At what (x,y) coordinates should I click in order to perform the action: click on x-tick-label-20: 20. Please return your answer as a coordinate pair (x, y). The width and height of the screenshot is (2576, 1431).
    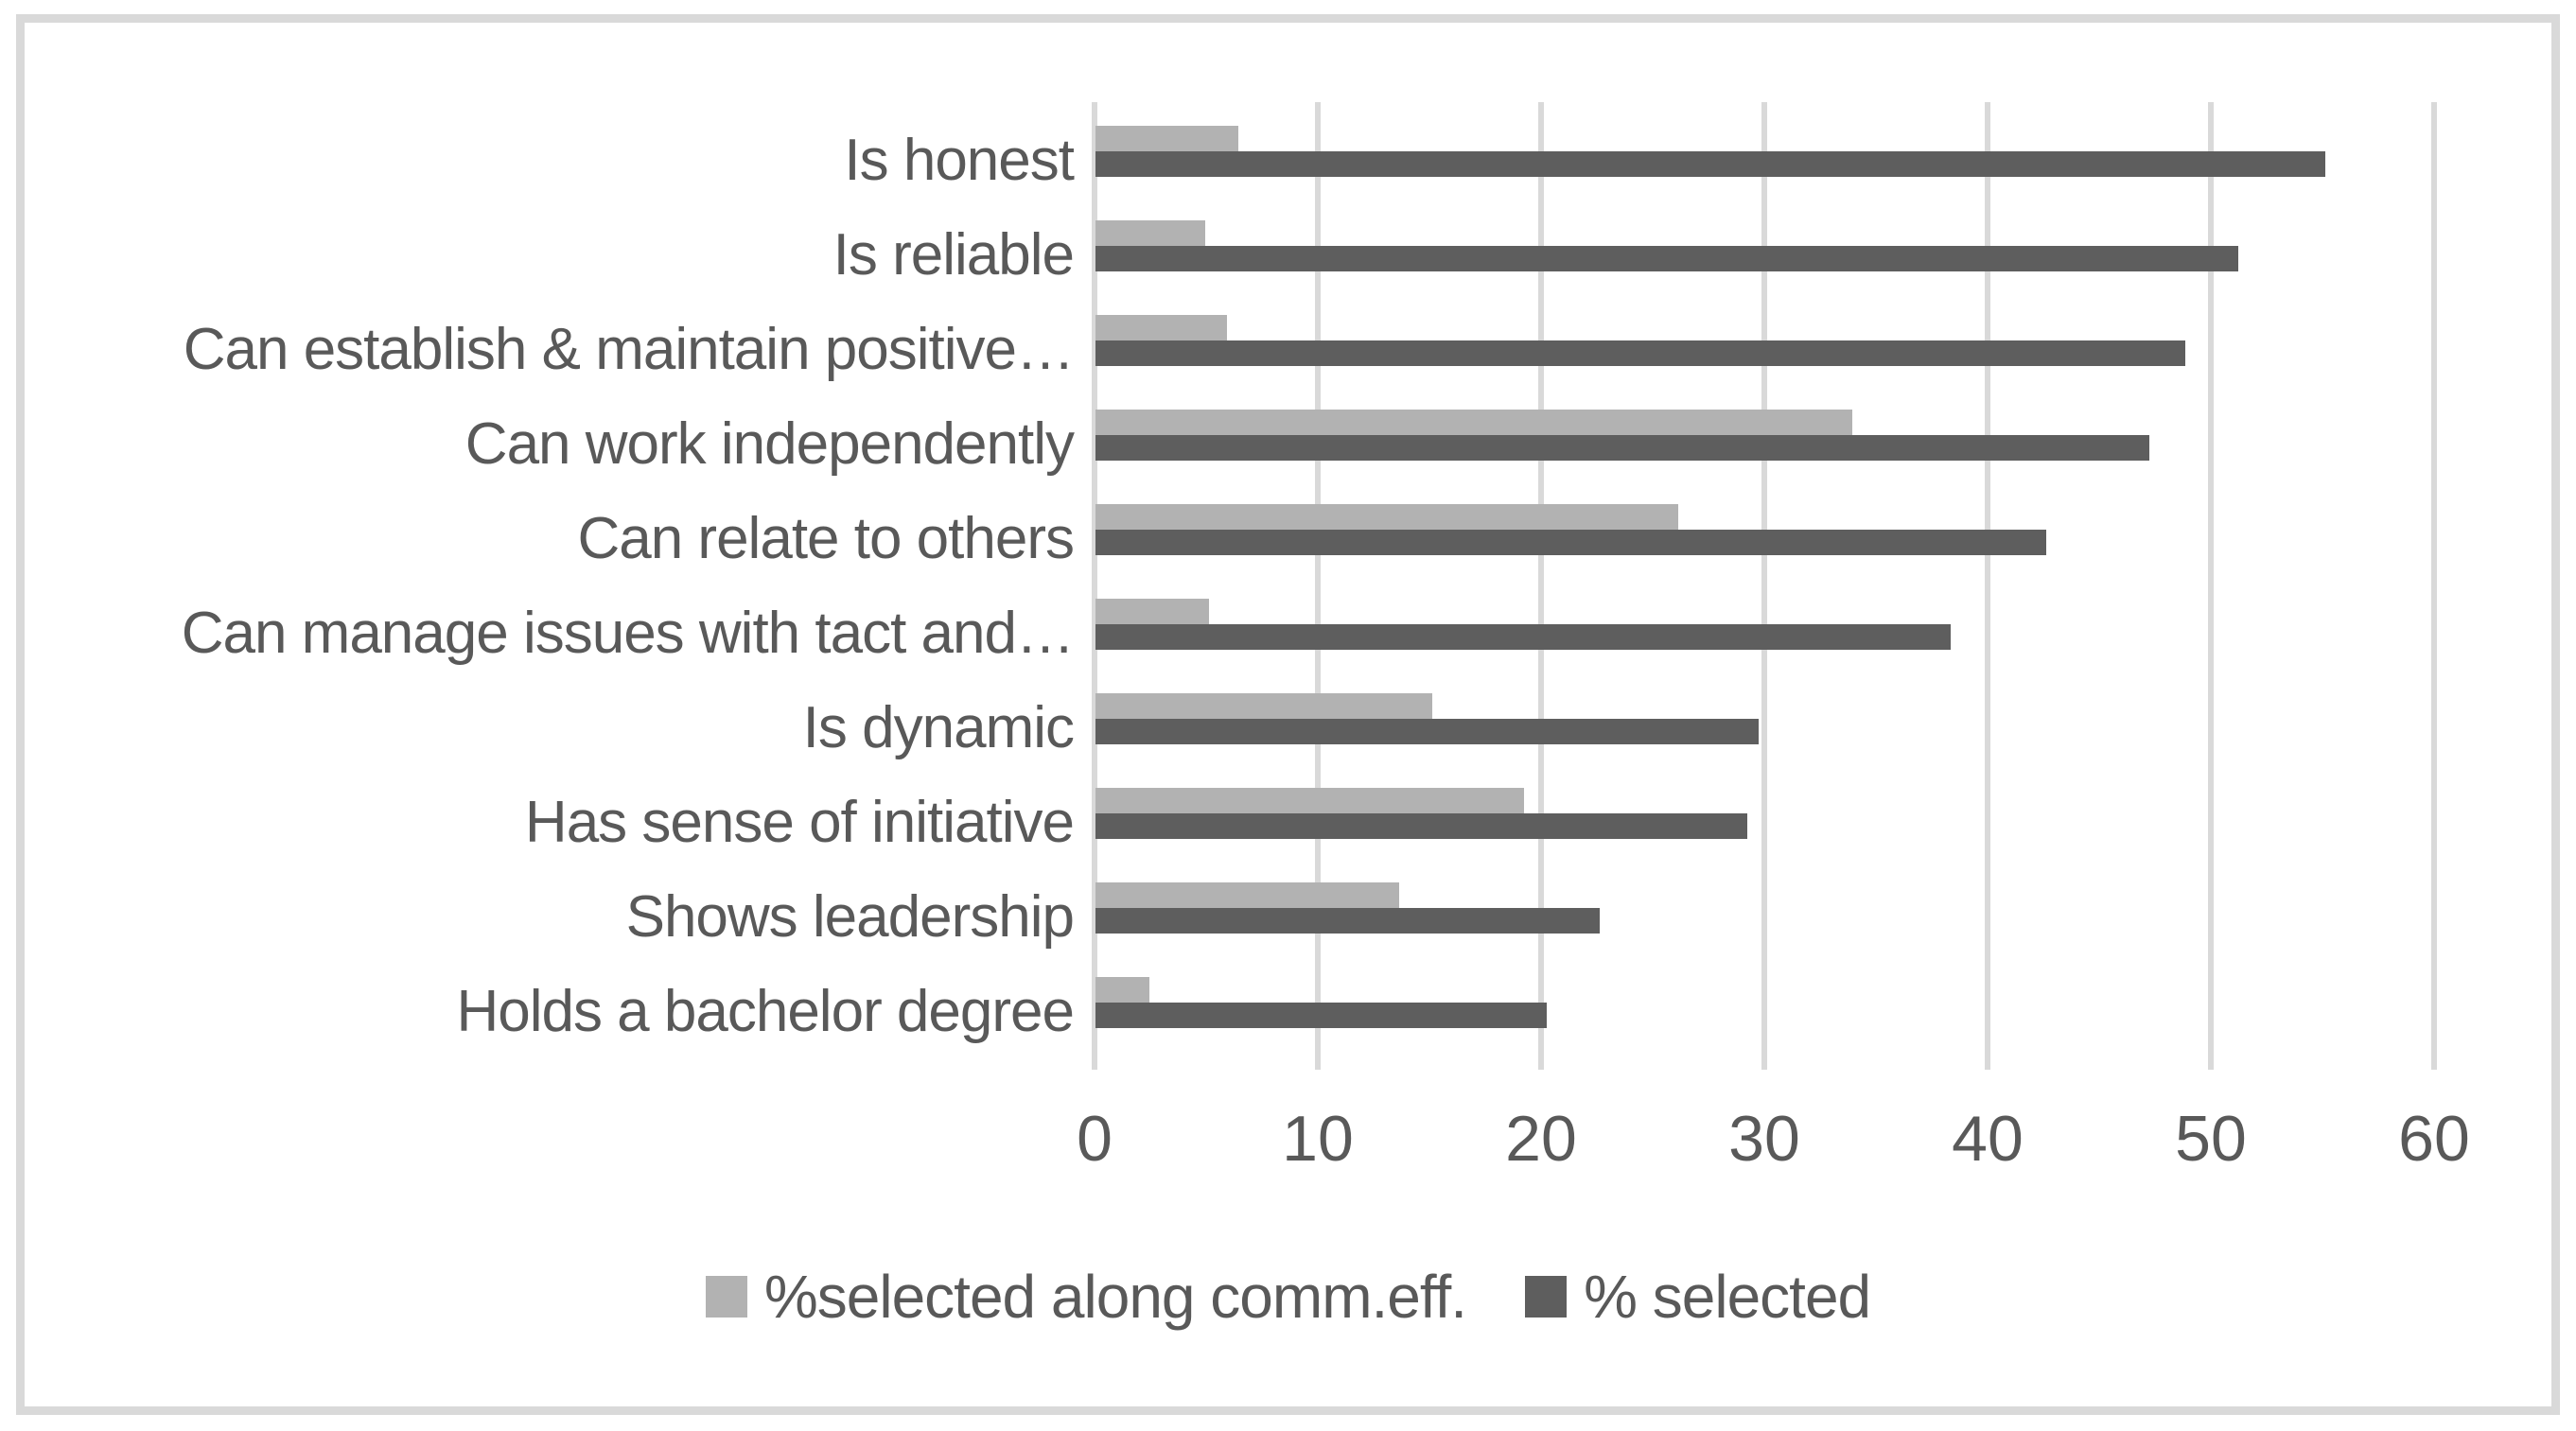
    Looking at the image, I should click on (1541, 1139).